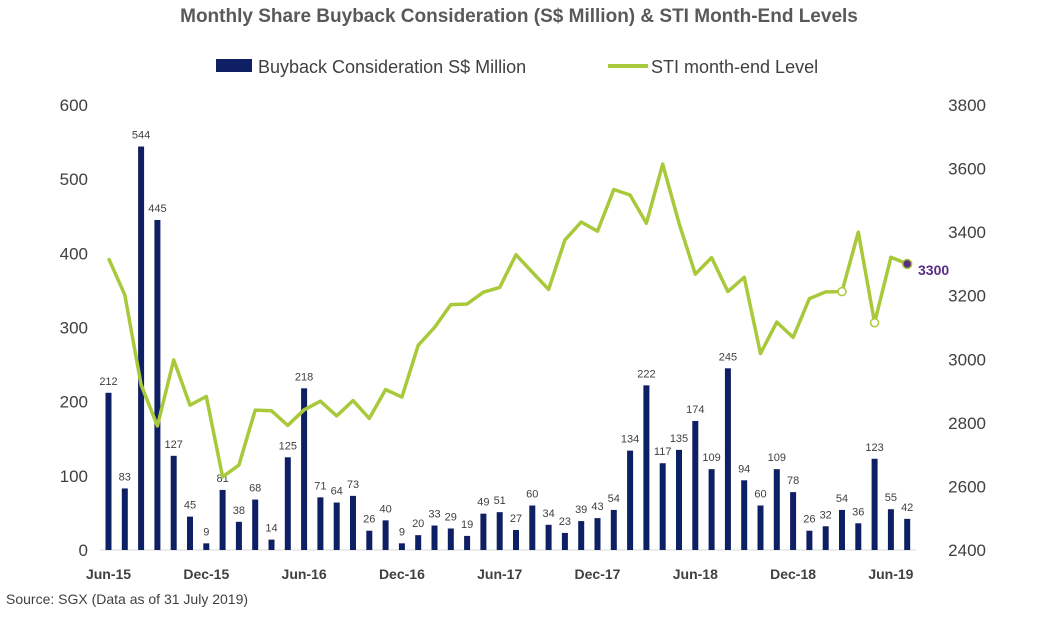 This screenshot has width=1038, height=623. Describe the element at coordinates (967, 486) in the screenshot. I see `right-tick-label: 2600` at that location.